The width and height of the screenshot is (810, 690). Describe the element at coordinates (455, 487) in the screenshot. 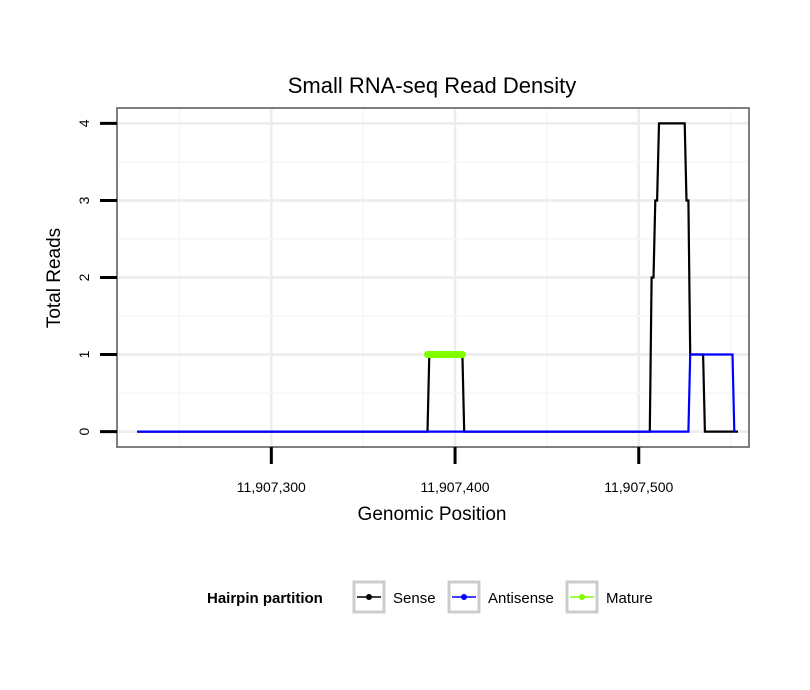

I see `x-tick-label: 11,907,400` at that location.